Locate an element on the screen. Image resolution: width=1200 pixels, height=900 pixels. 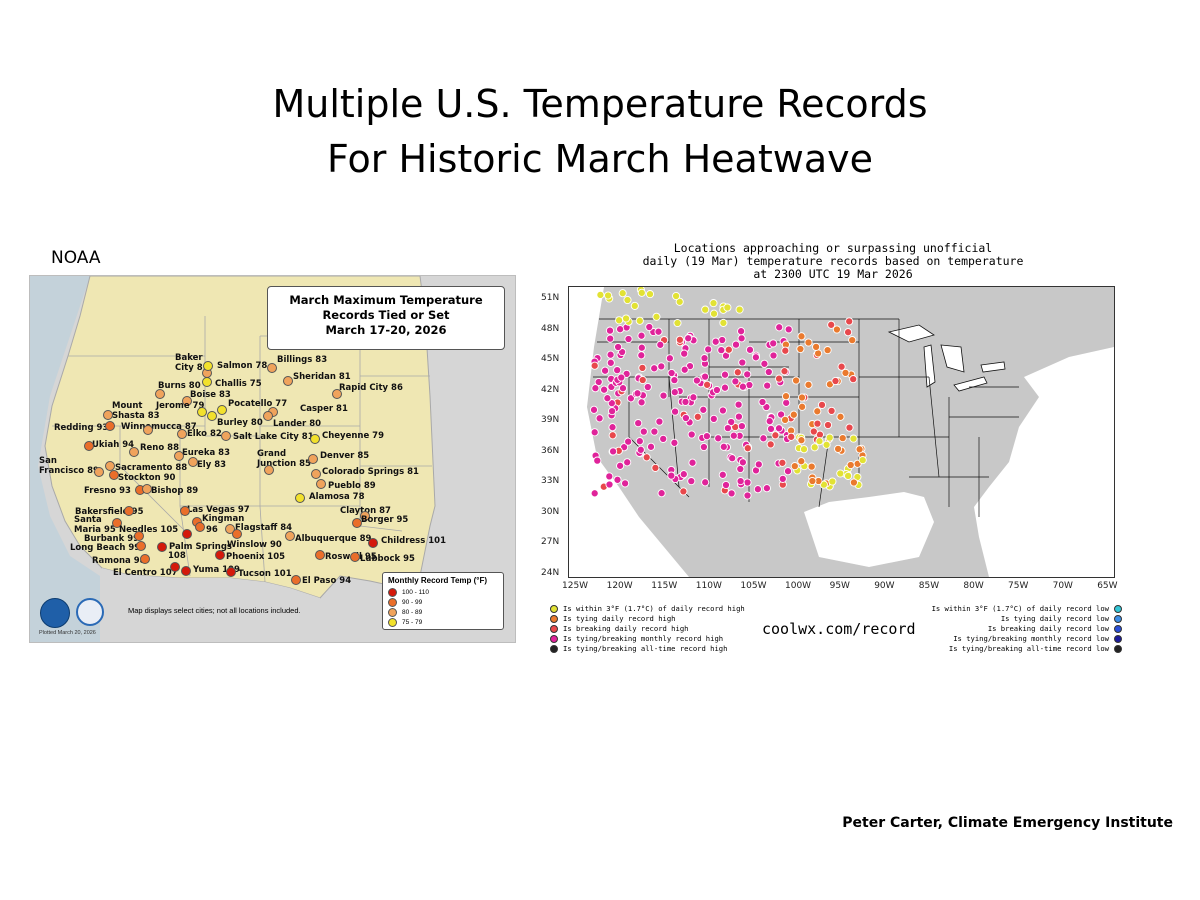
legend-label: Is tying daily record low is located at coordinates (1054, 618).